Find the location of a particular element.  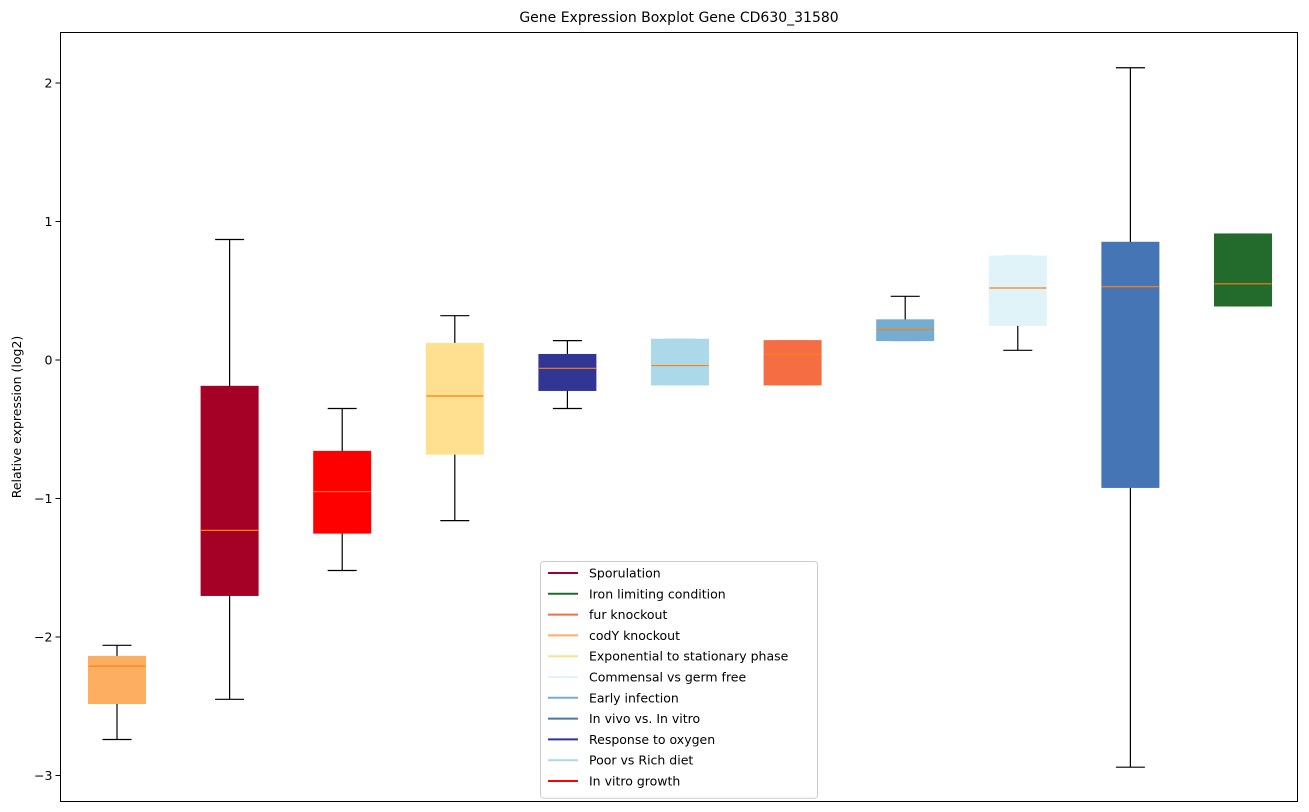

legend-item: Commensal vs germ free is located at coordinates (647, 677).